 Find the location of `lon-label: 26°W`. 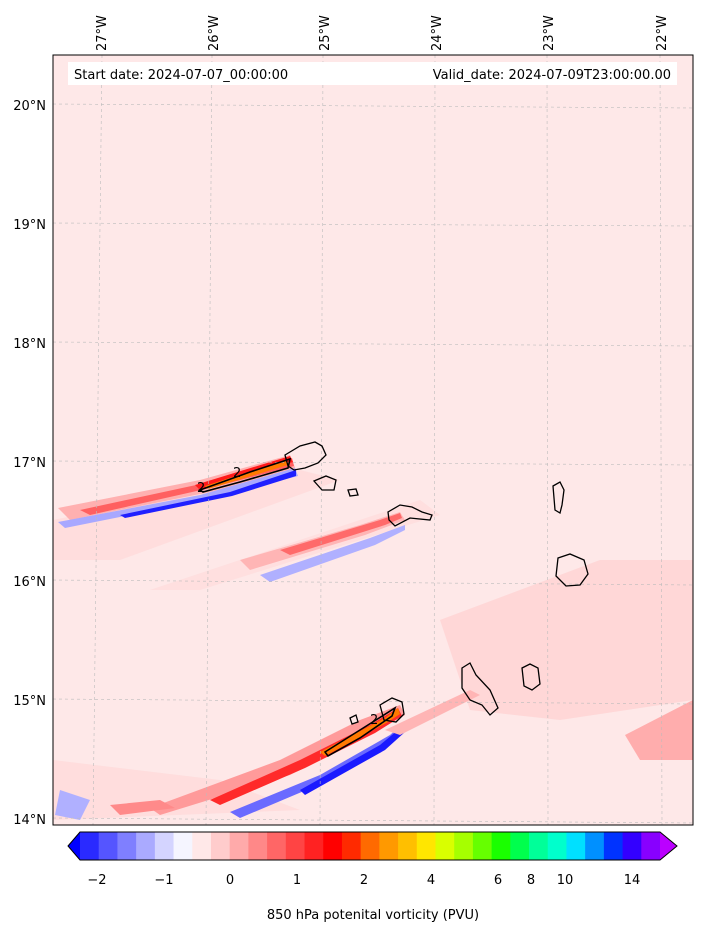

lon-label: 26°W is located at coordinates (214, 33).